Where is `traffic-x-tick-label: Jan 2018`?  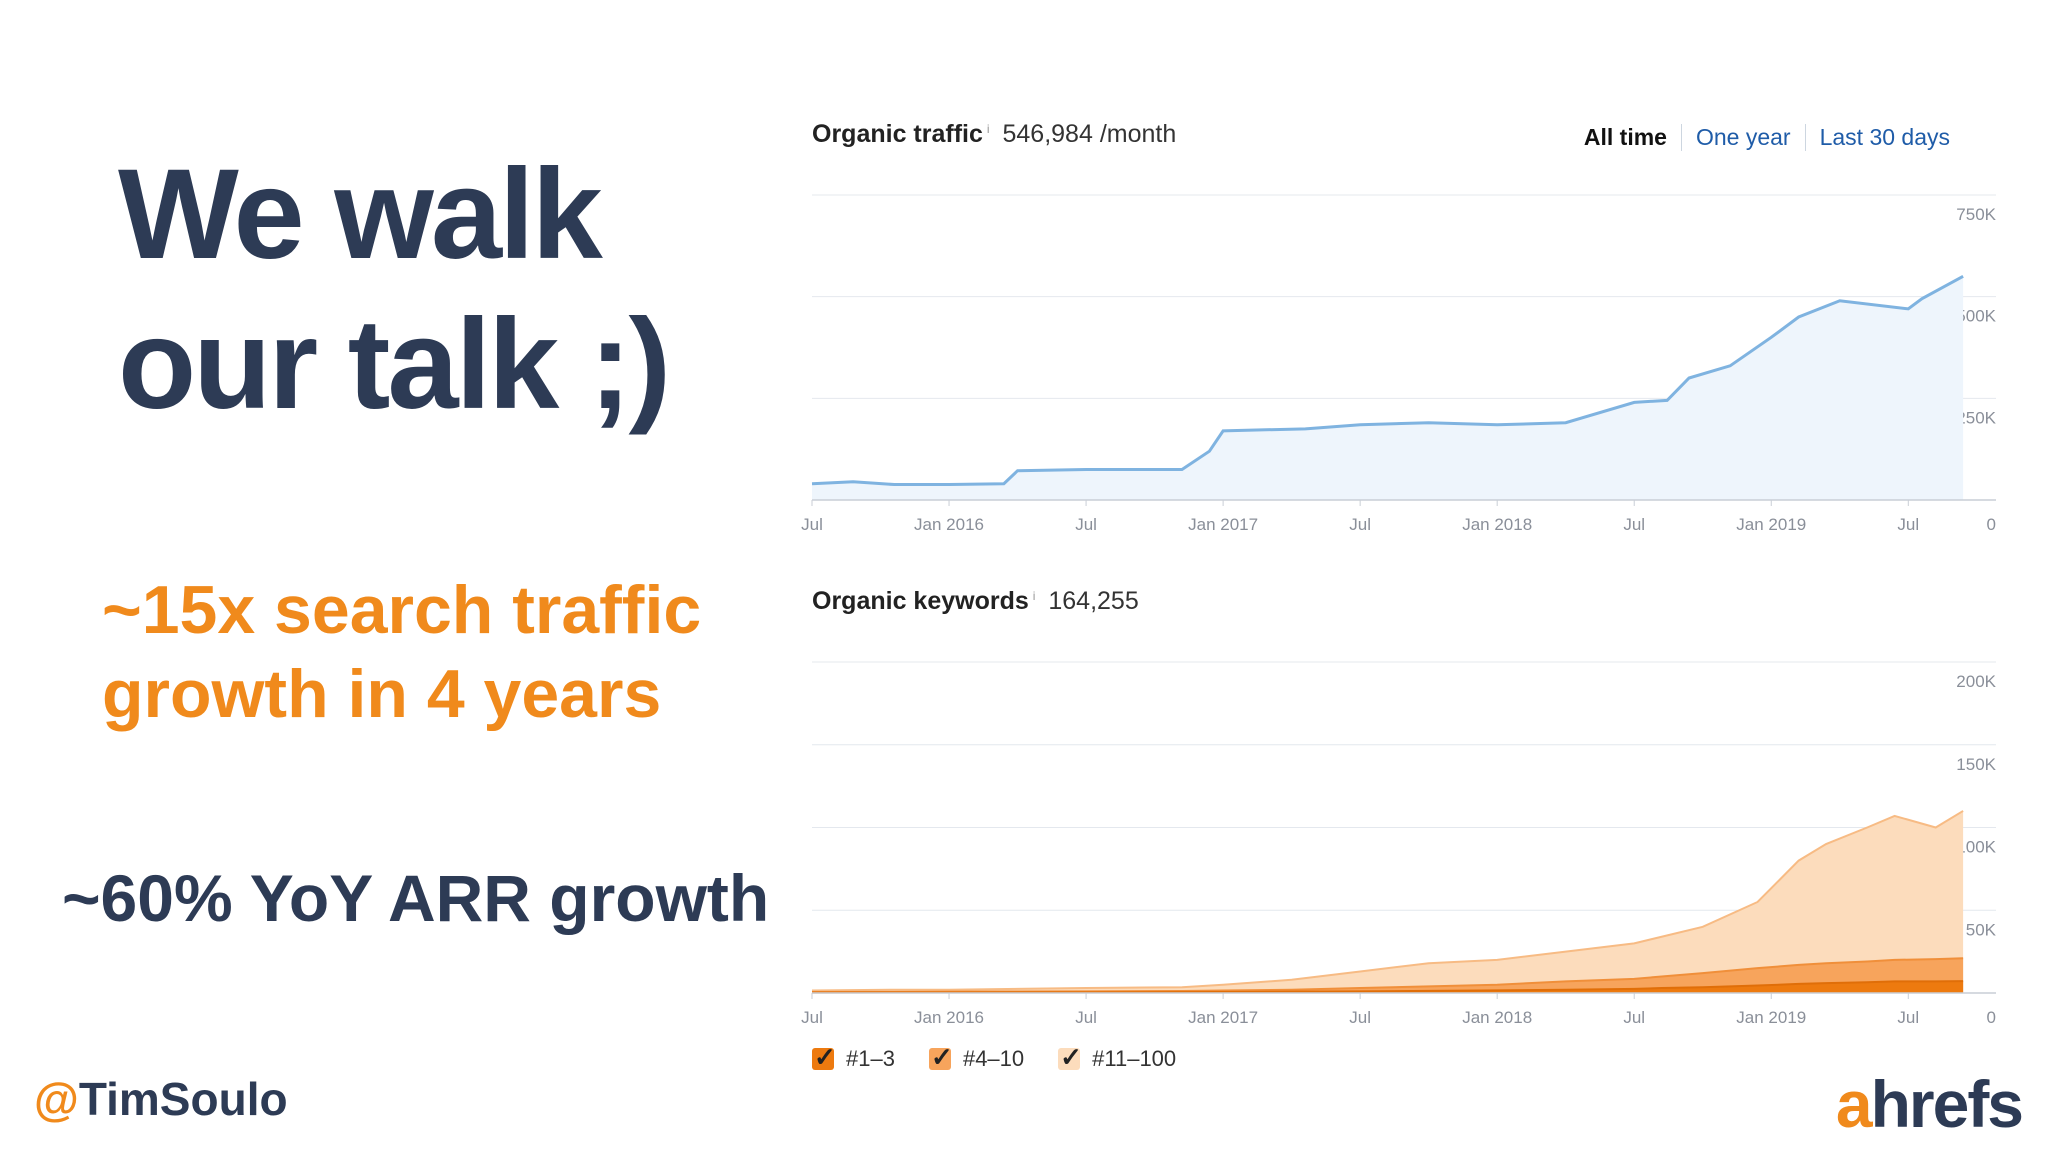 traffic-x-tick-label: Jan 2018 is located at coordinates (1497, 524).